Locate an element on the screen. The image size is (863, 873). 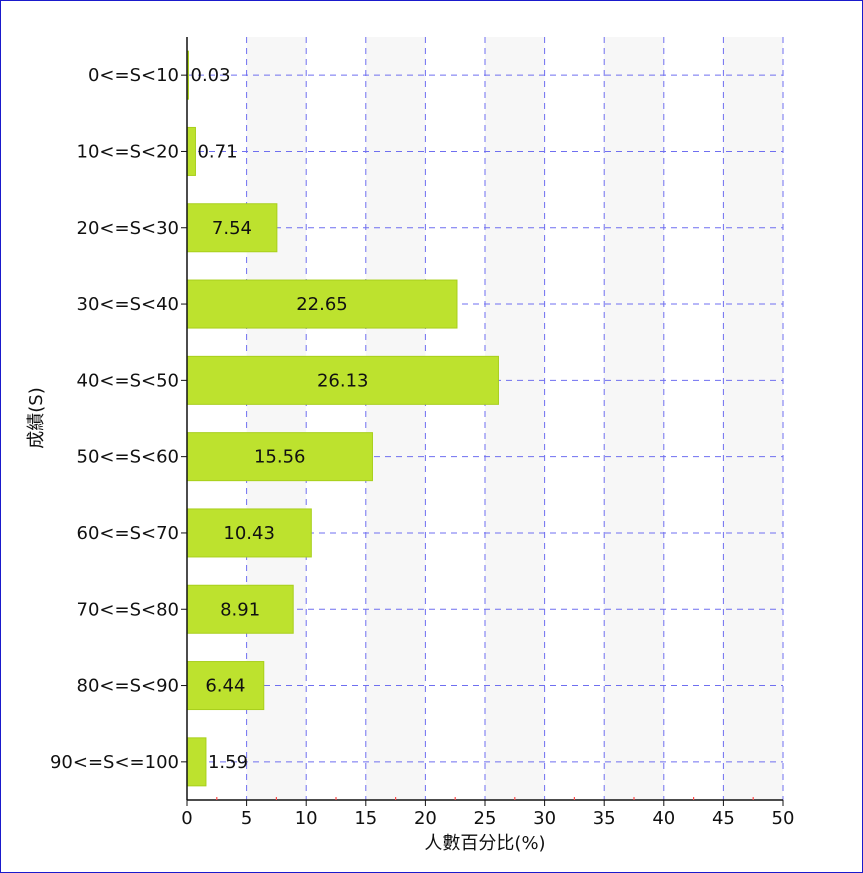
x-tick-label: 50 is located at coordinates (783, 818).